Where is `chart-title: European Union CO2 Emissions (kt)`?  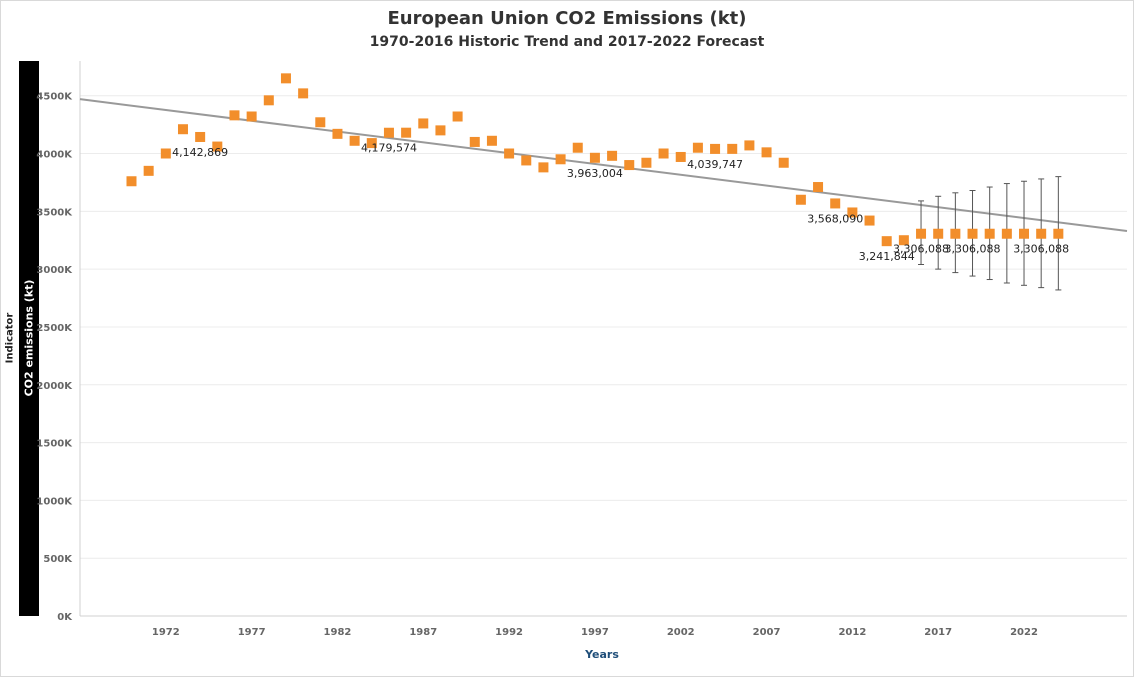 chart-title: European Union CO2 Emissions (kt) is located at coordinates (567, 18).